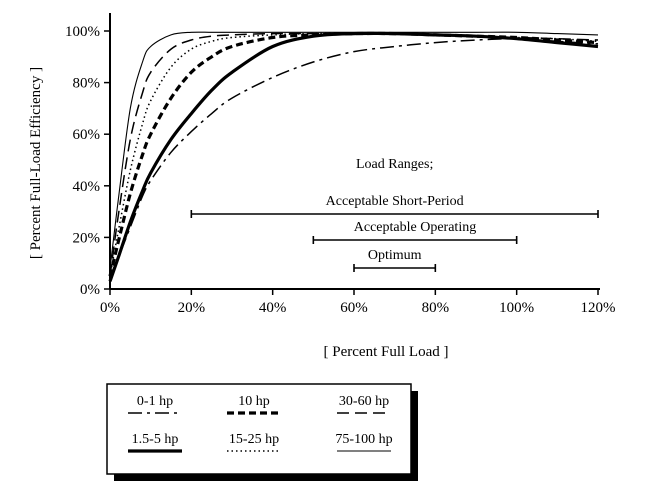 The height and width of the screenshot is (500, 648). What do you see at coordinates (354, 308) in the screenshot?
I see `x-tick-label: 60%` at bounding box center [354, 308].